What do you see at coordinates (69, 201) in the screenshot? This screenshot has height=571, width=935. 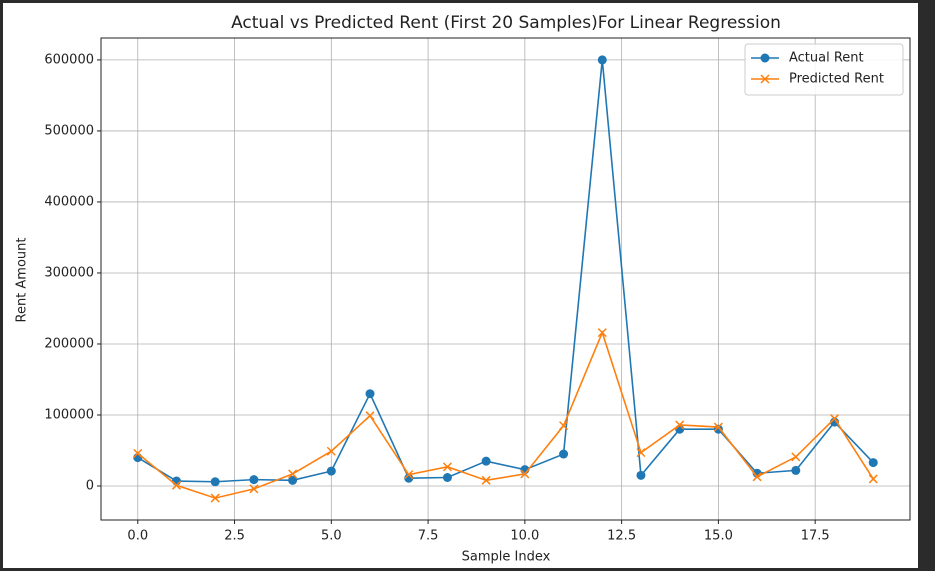 I see `y-tick-label: 400000` at bounding box center [69, 201].